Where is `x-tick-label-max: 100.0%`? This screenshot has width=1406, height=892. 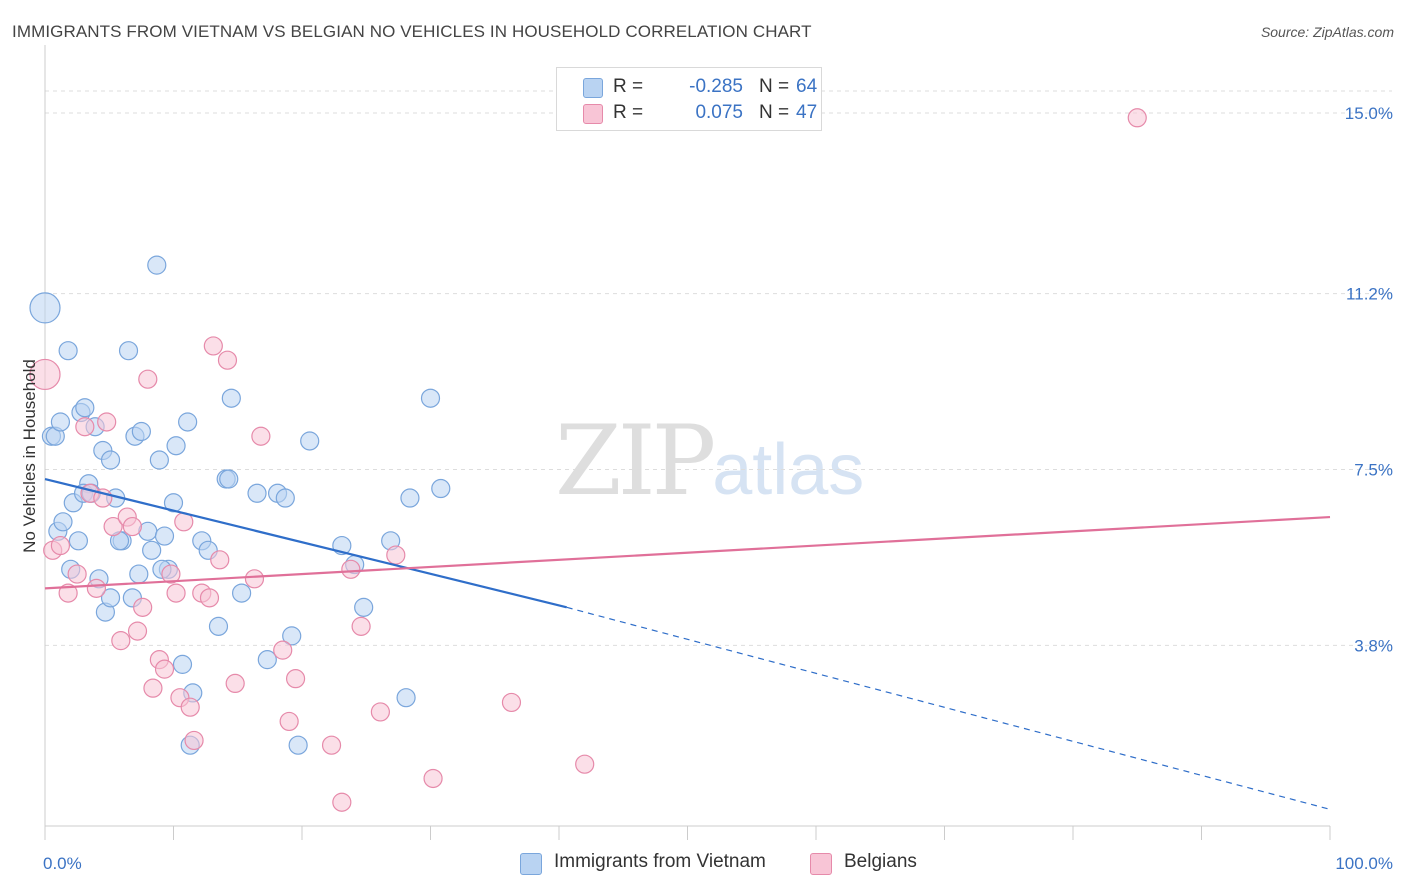 x-tick-label-max: 100.0% is located at coordinates (1364, 863).